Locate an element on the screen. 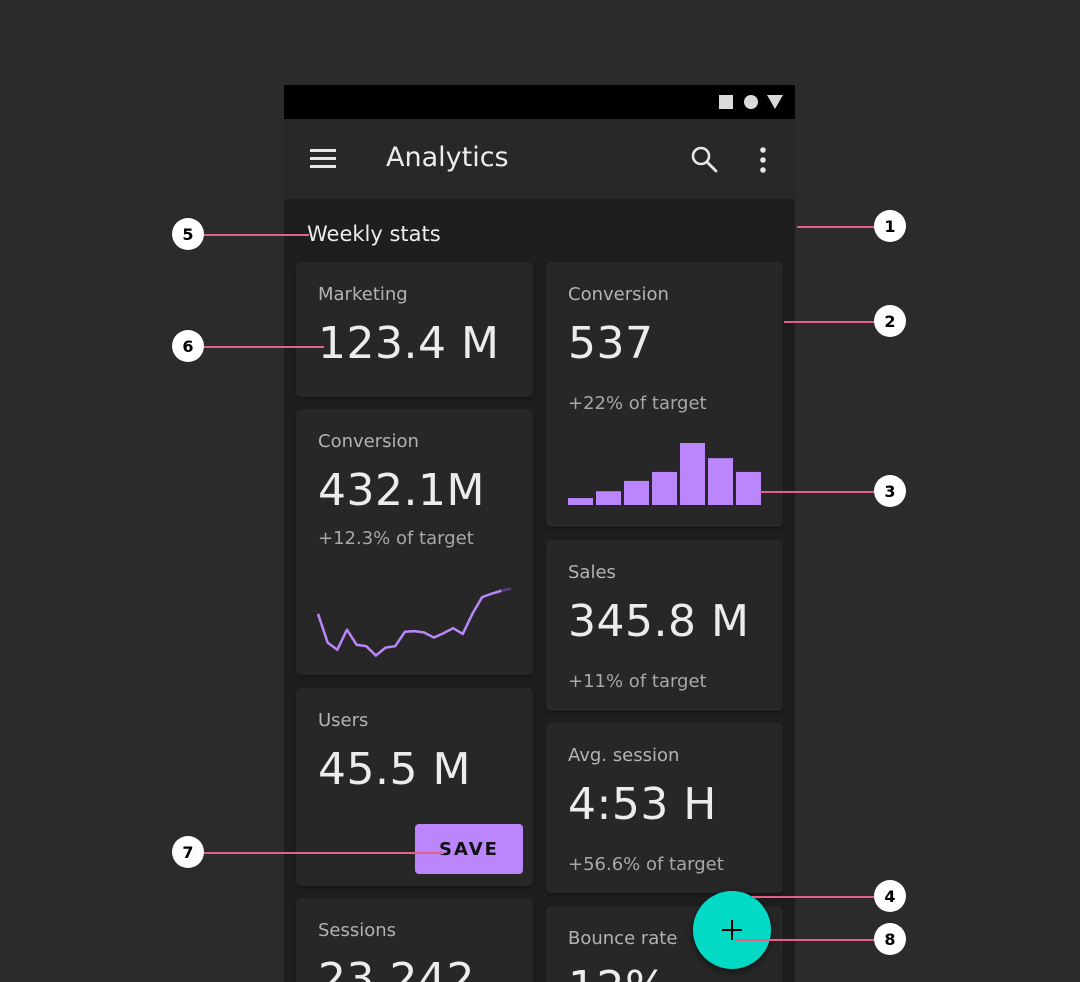  plus-icon-stroke is located at coordinates (732, 930).